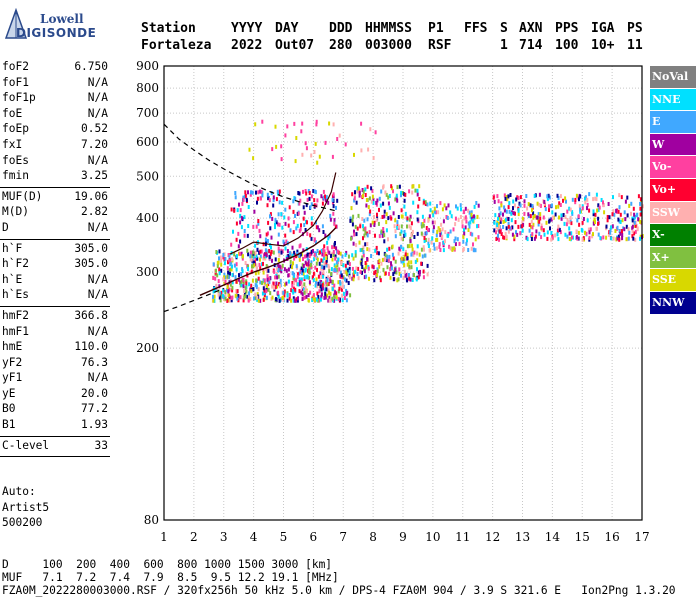 This screenshot has height=600, width=700. What do you see at coordinates (295, 45) in the screenshot?
I see `header-value-2: Out07` at bounding box center [295, 45].